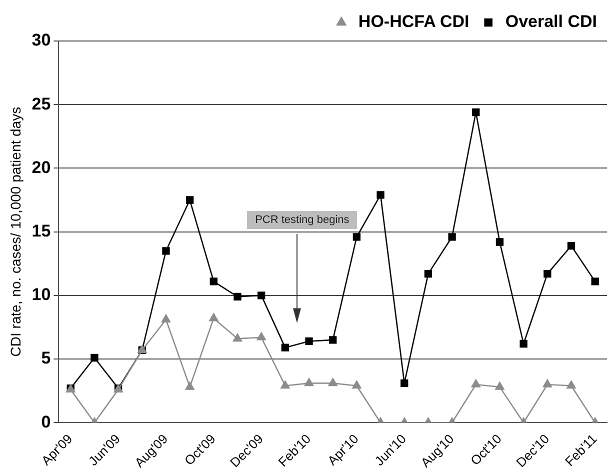 Image resolution: width=615 pixels, height=474 pixels. What do you see at coordinates (41, 231) in the screenshot?
I see `y-tick-label: 15` at bounding box center [41, 231].